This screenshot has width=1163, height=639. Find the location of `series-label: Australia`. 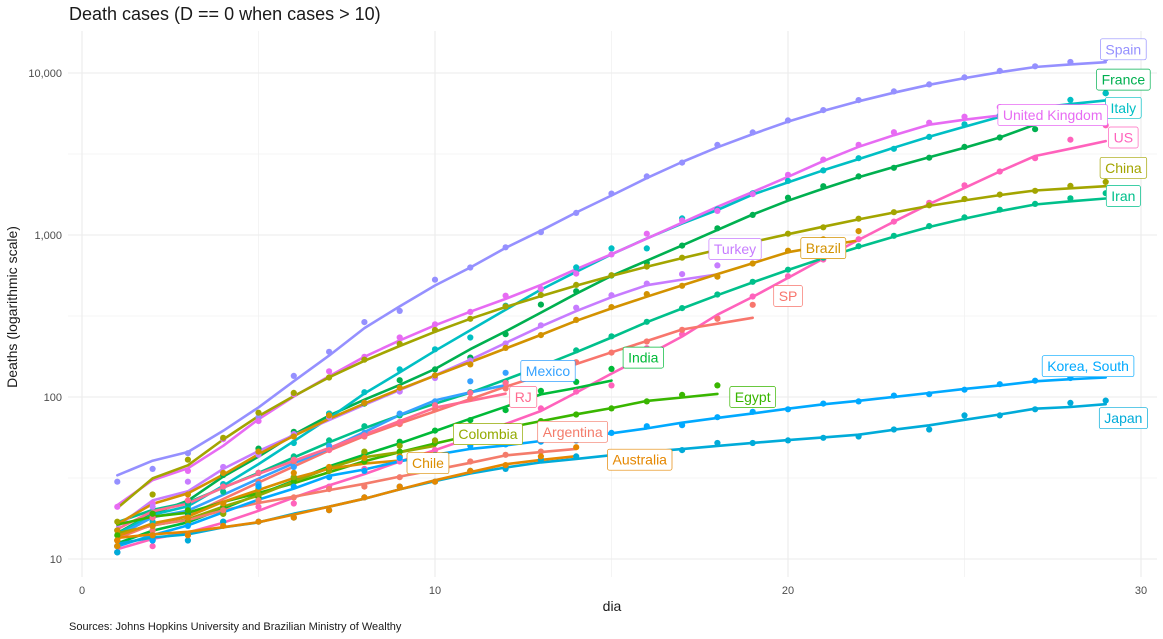

series-label: Australia is located at coordinates (640, 459).